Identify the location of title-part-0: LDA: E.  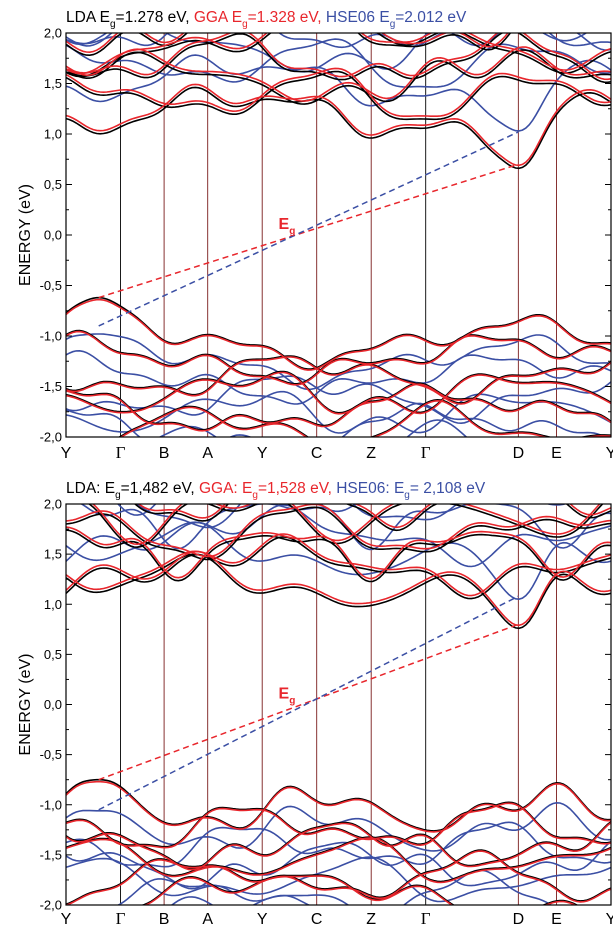
(90, 488).